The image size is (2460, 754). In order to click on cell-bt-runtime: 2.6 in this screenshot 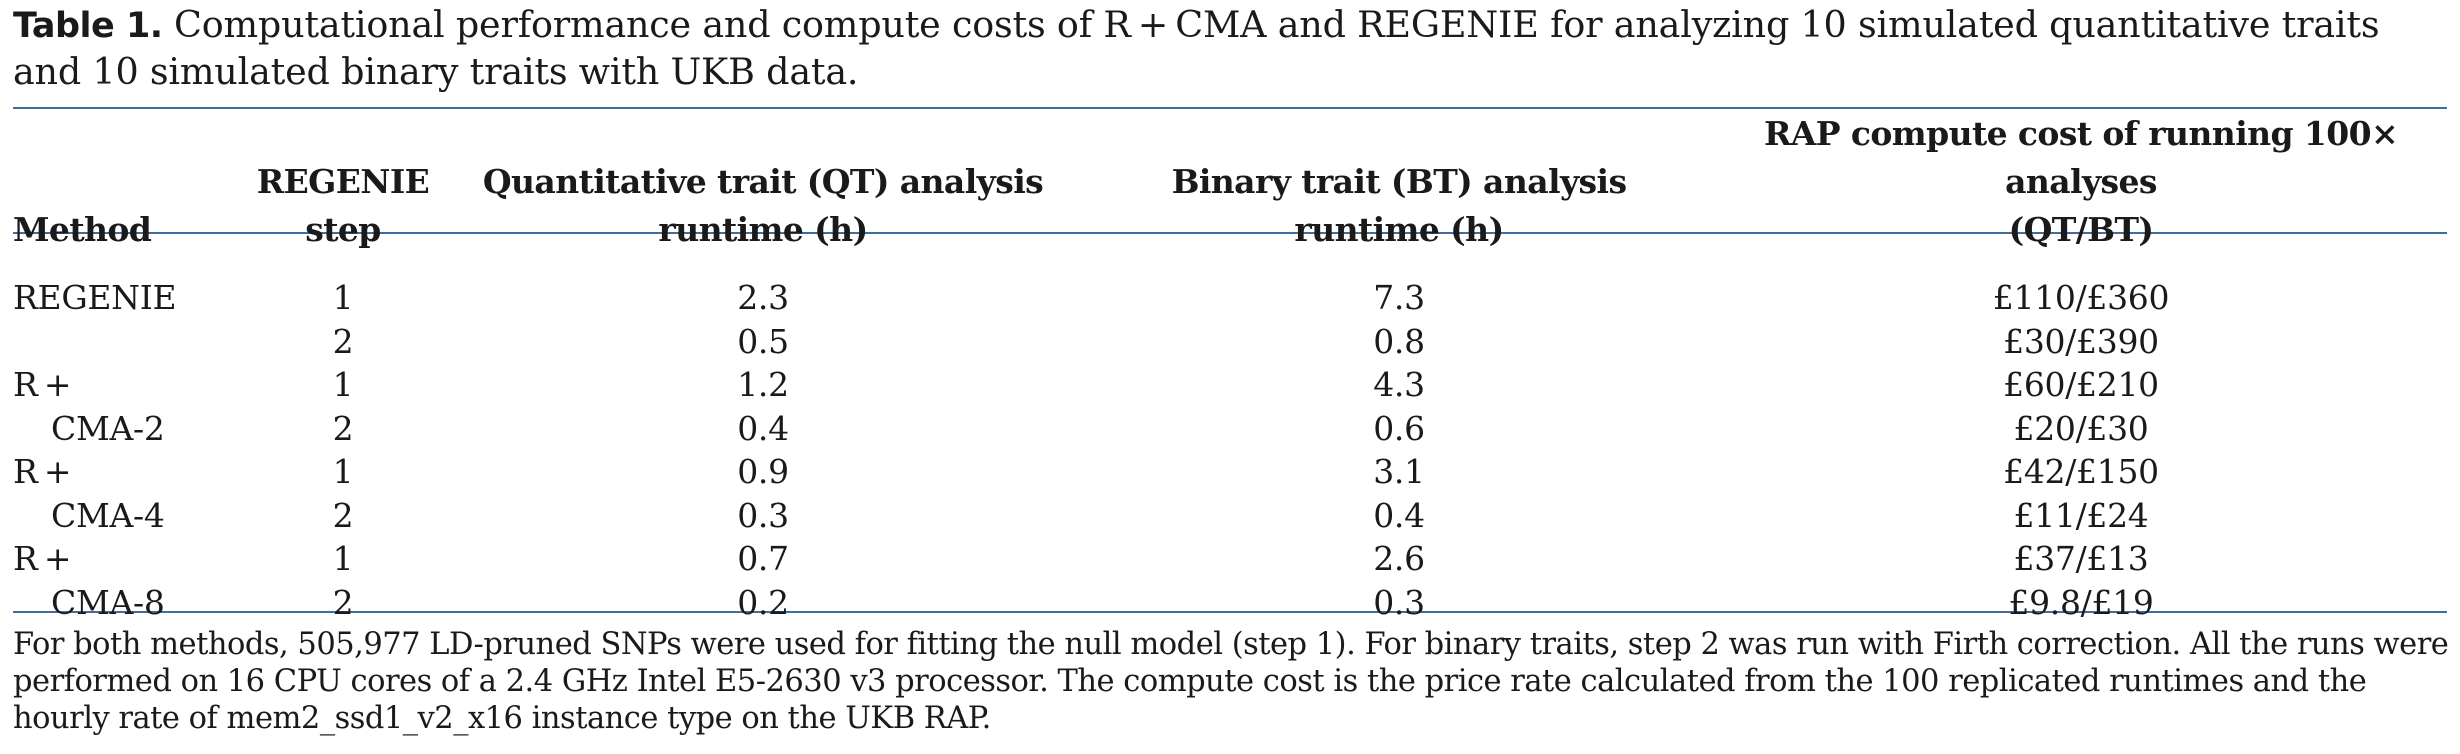, I will do `click(1399, 558)`.